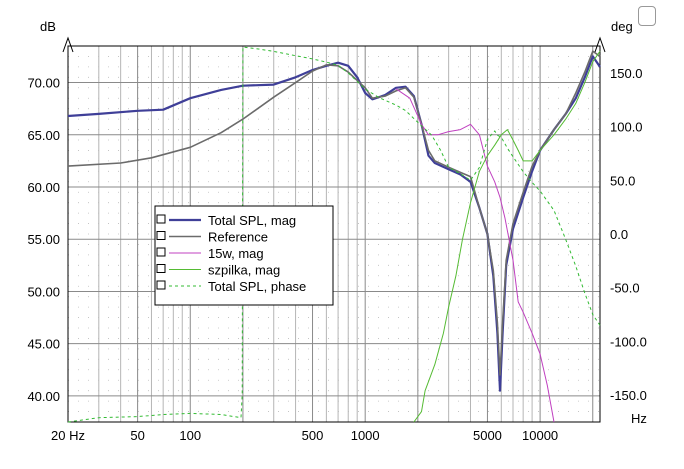  I want to click on y-right-tick-label: 150.0, so click(626, 73).